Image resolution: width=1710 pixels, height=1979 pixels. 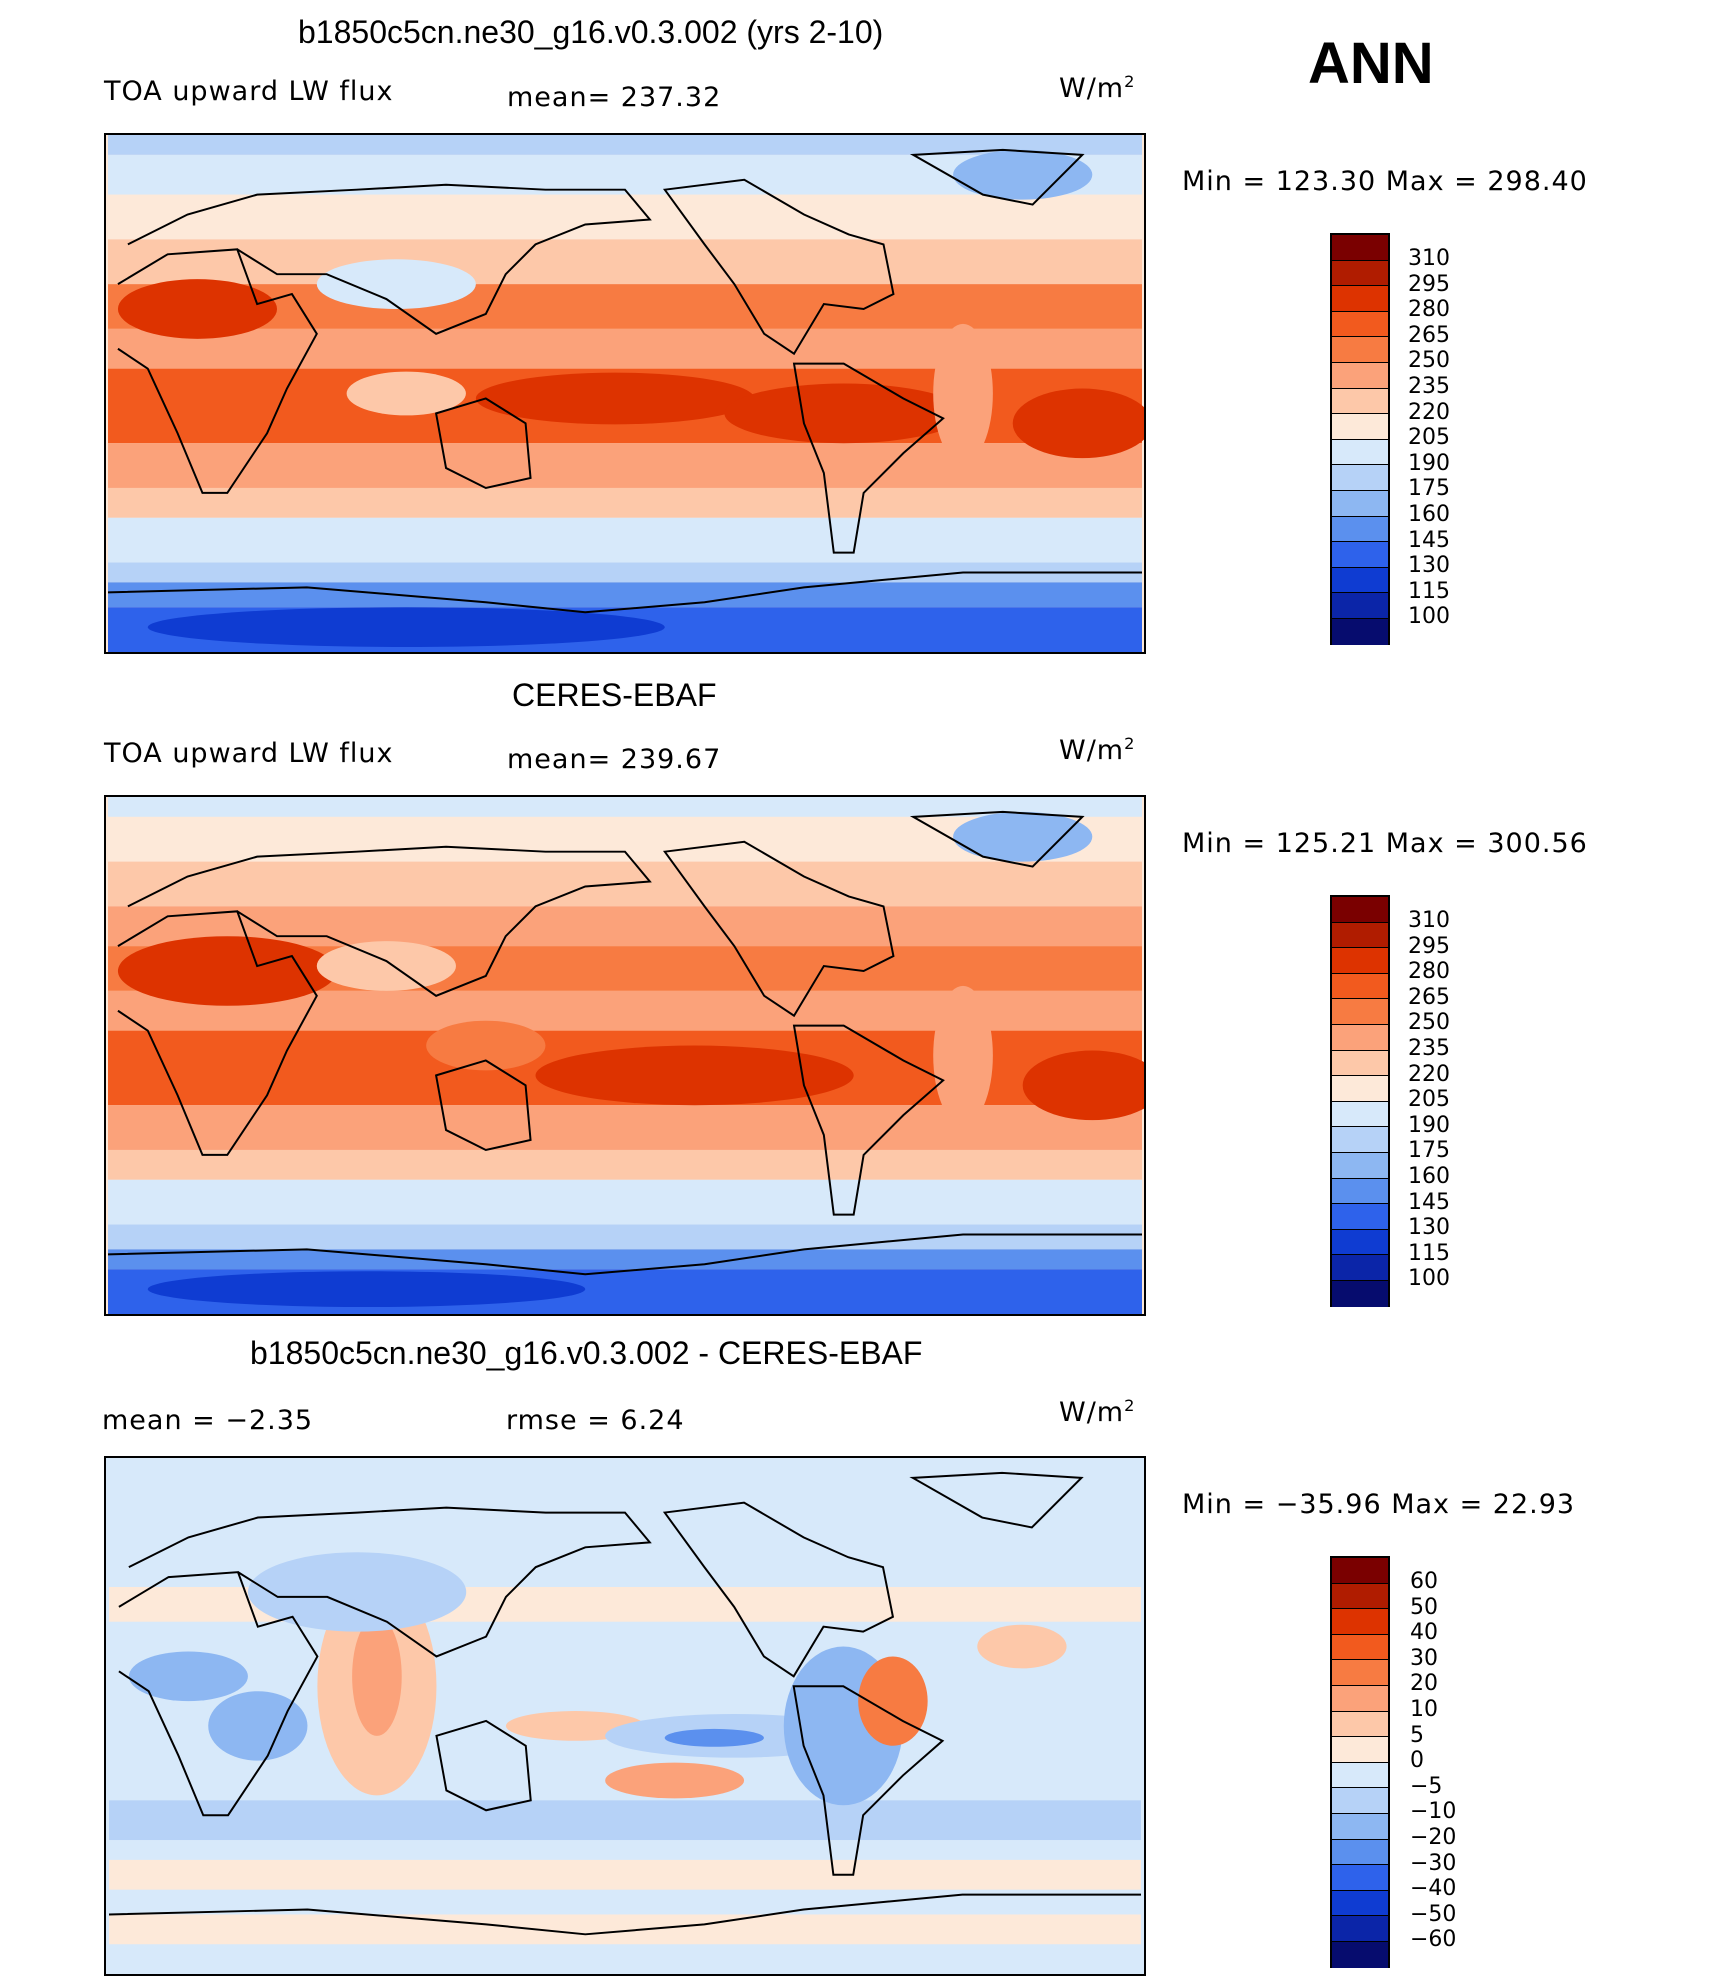 I want to click on season-label: ANN, so click(x=1371, y=63).